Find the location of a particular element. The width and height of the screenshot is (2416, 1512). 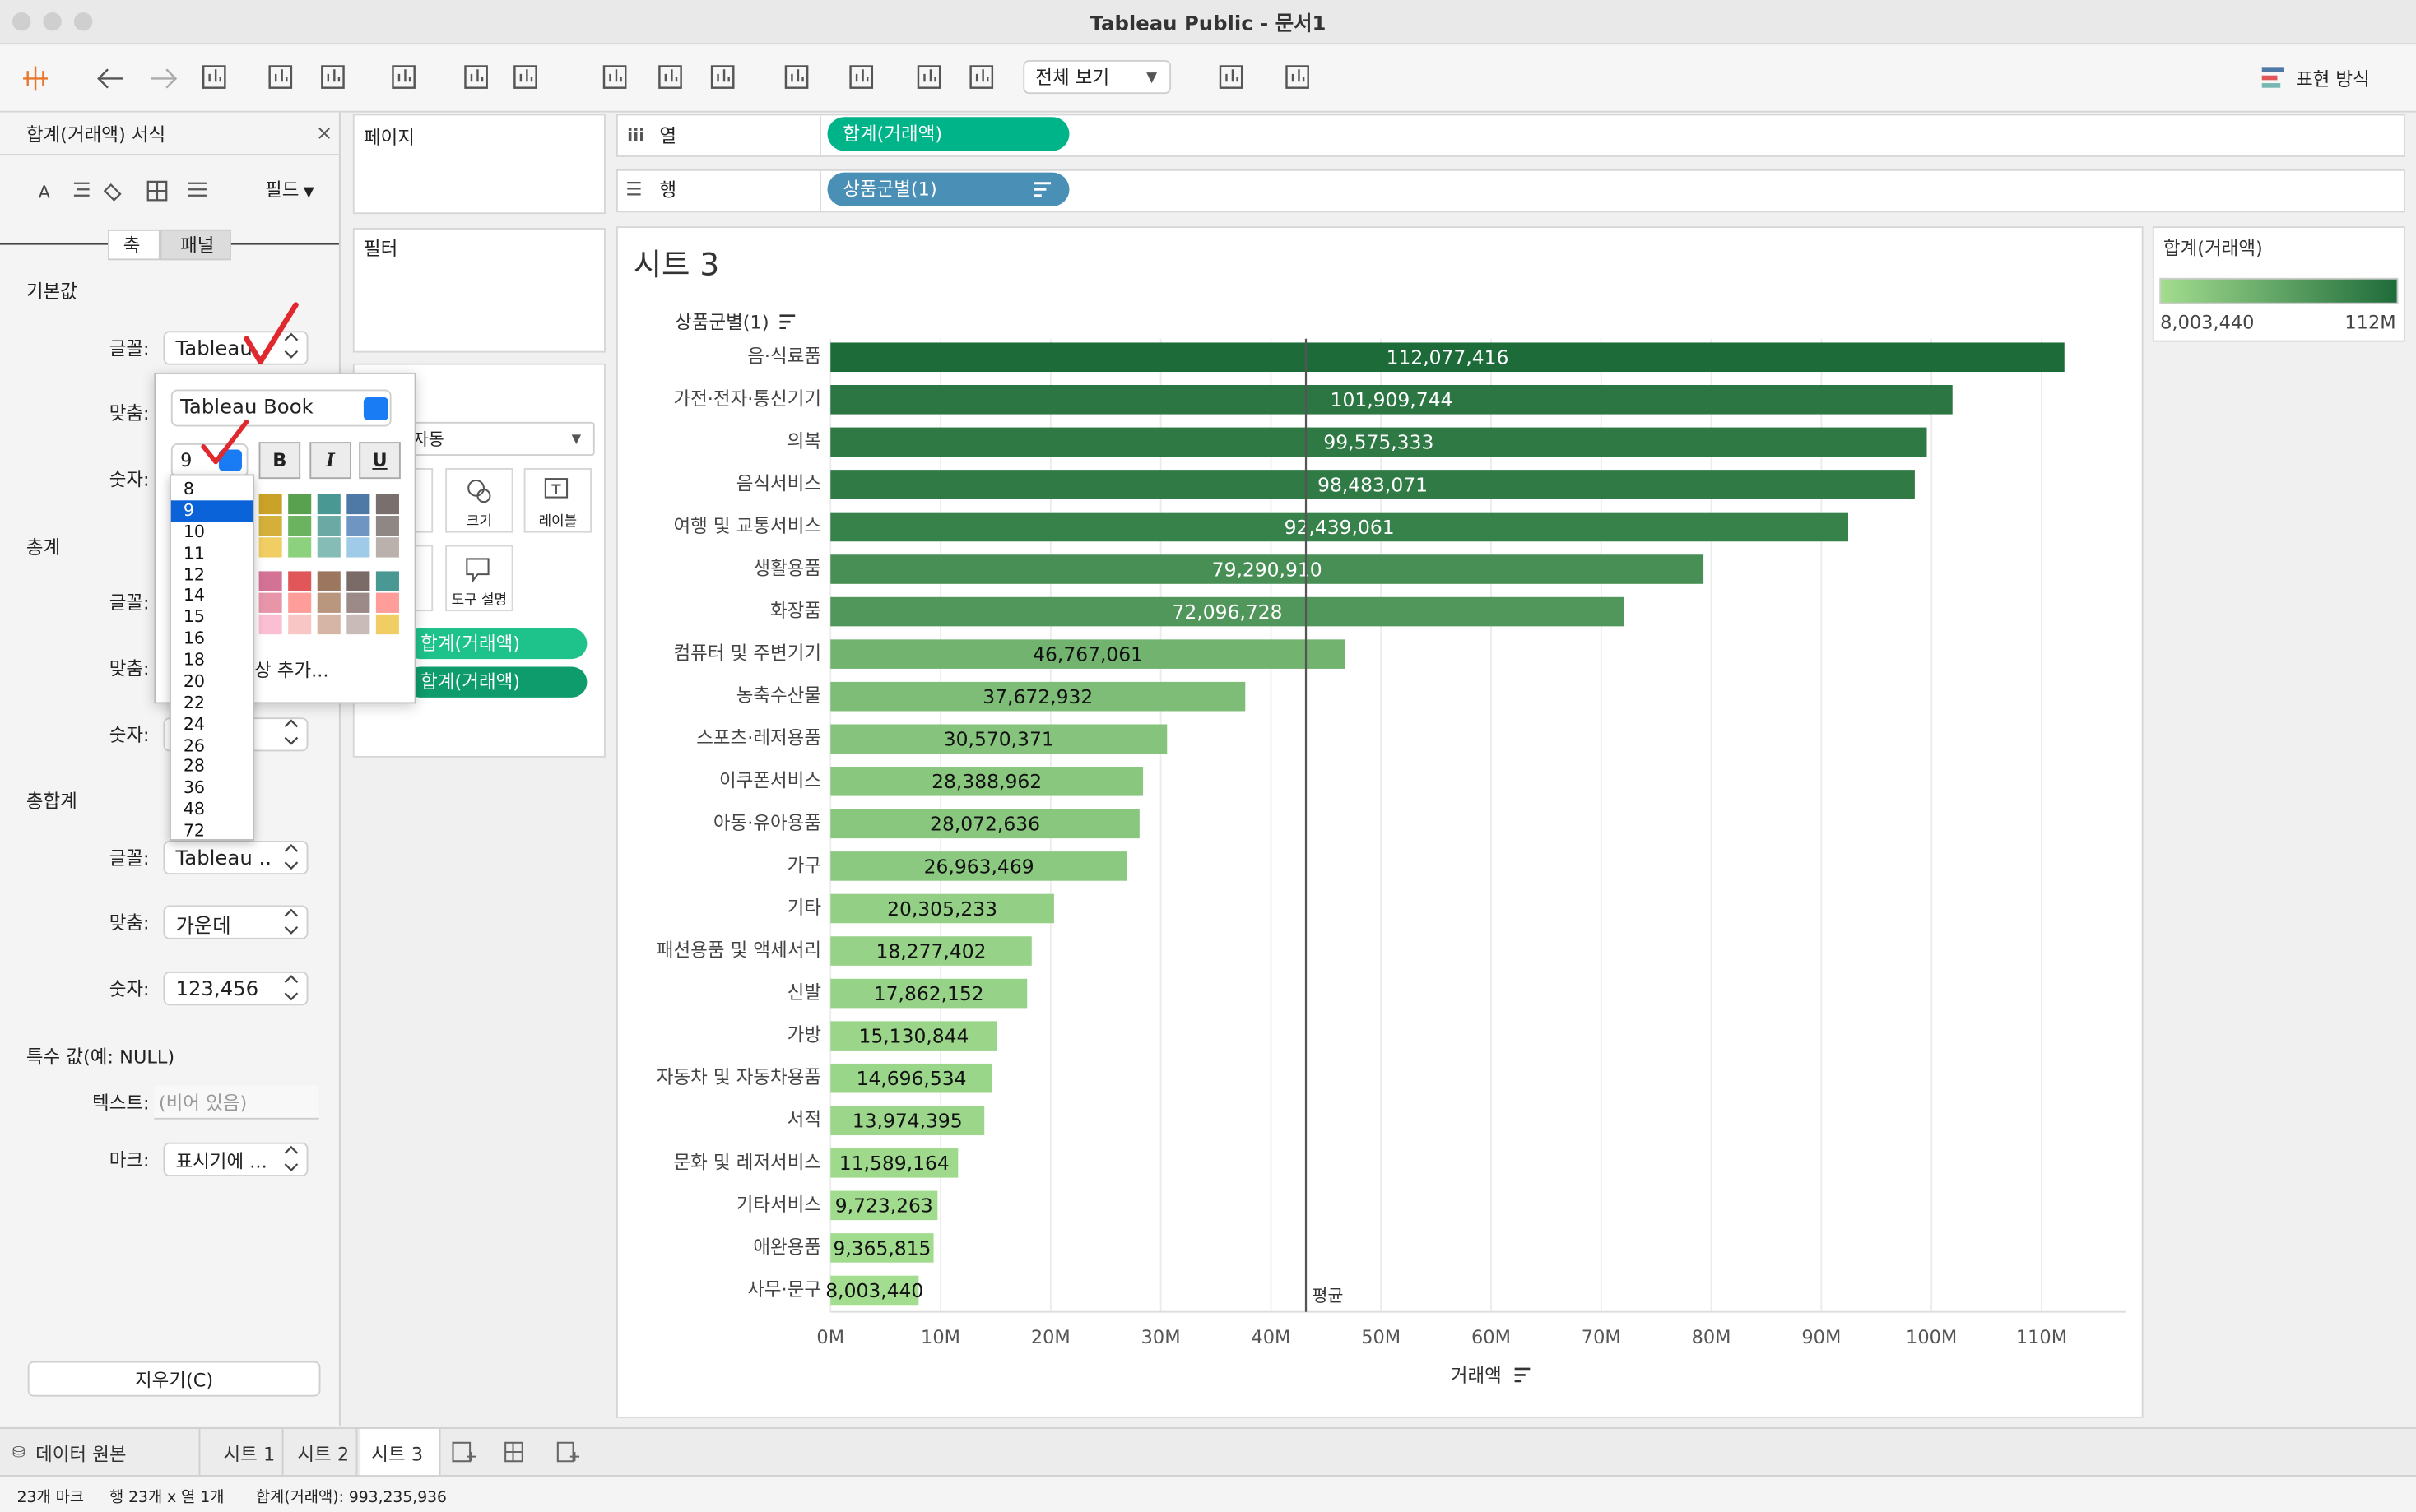

mark-type-select is located at coordinates (499, 439).